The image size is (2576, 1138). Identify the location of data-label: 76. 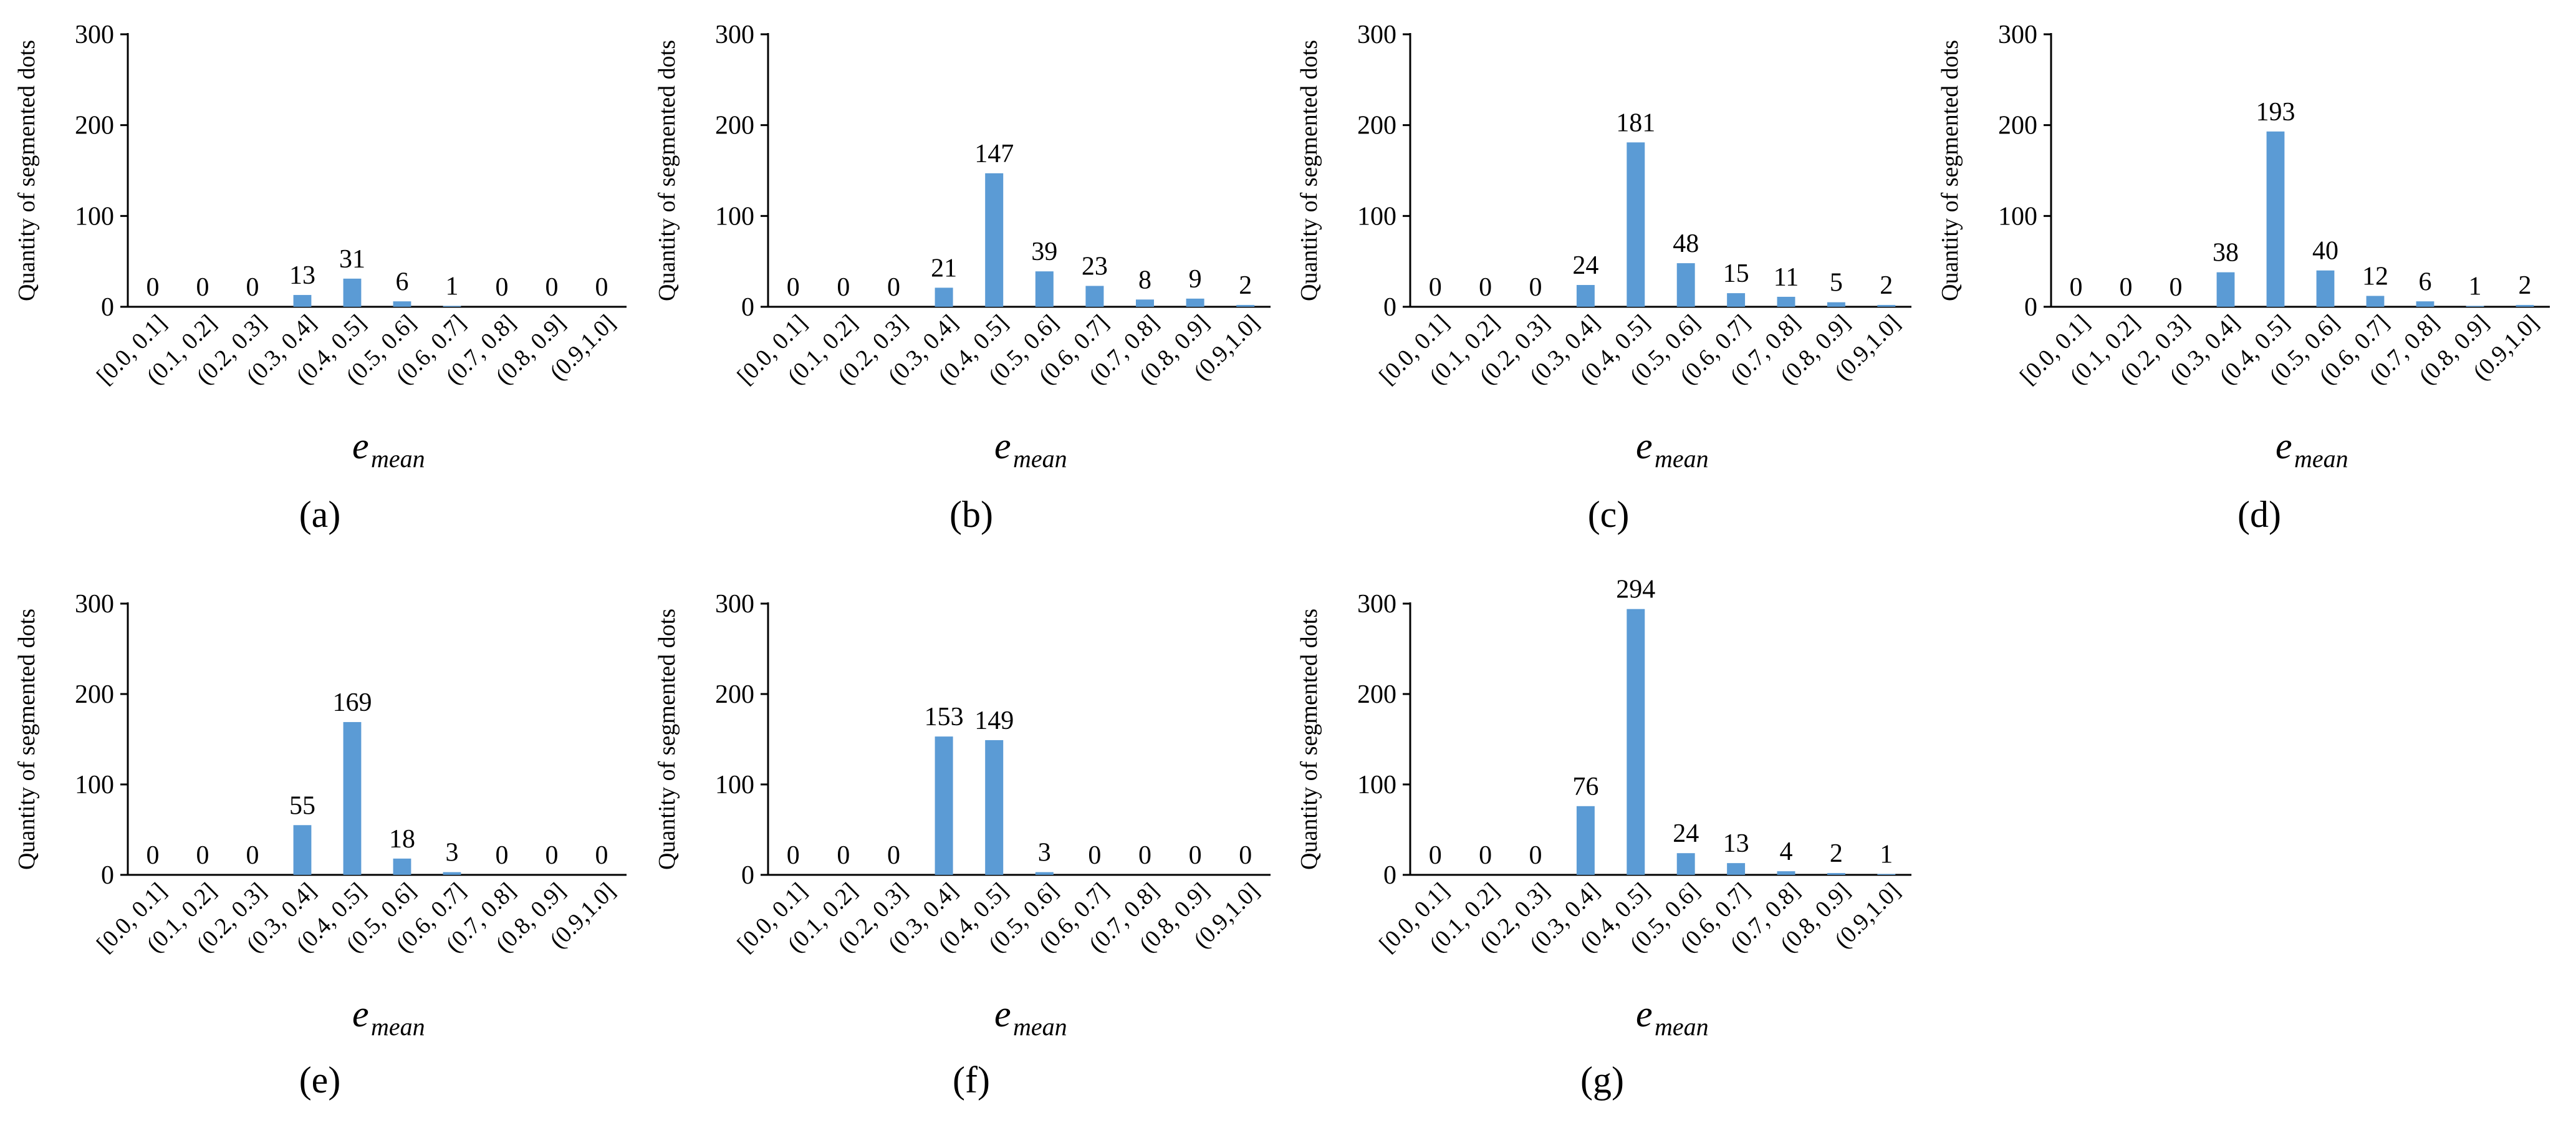
(1585, 787).